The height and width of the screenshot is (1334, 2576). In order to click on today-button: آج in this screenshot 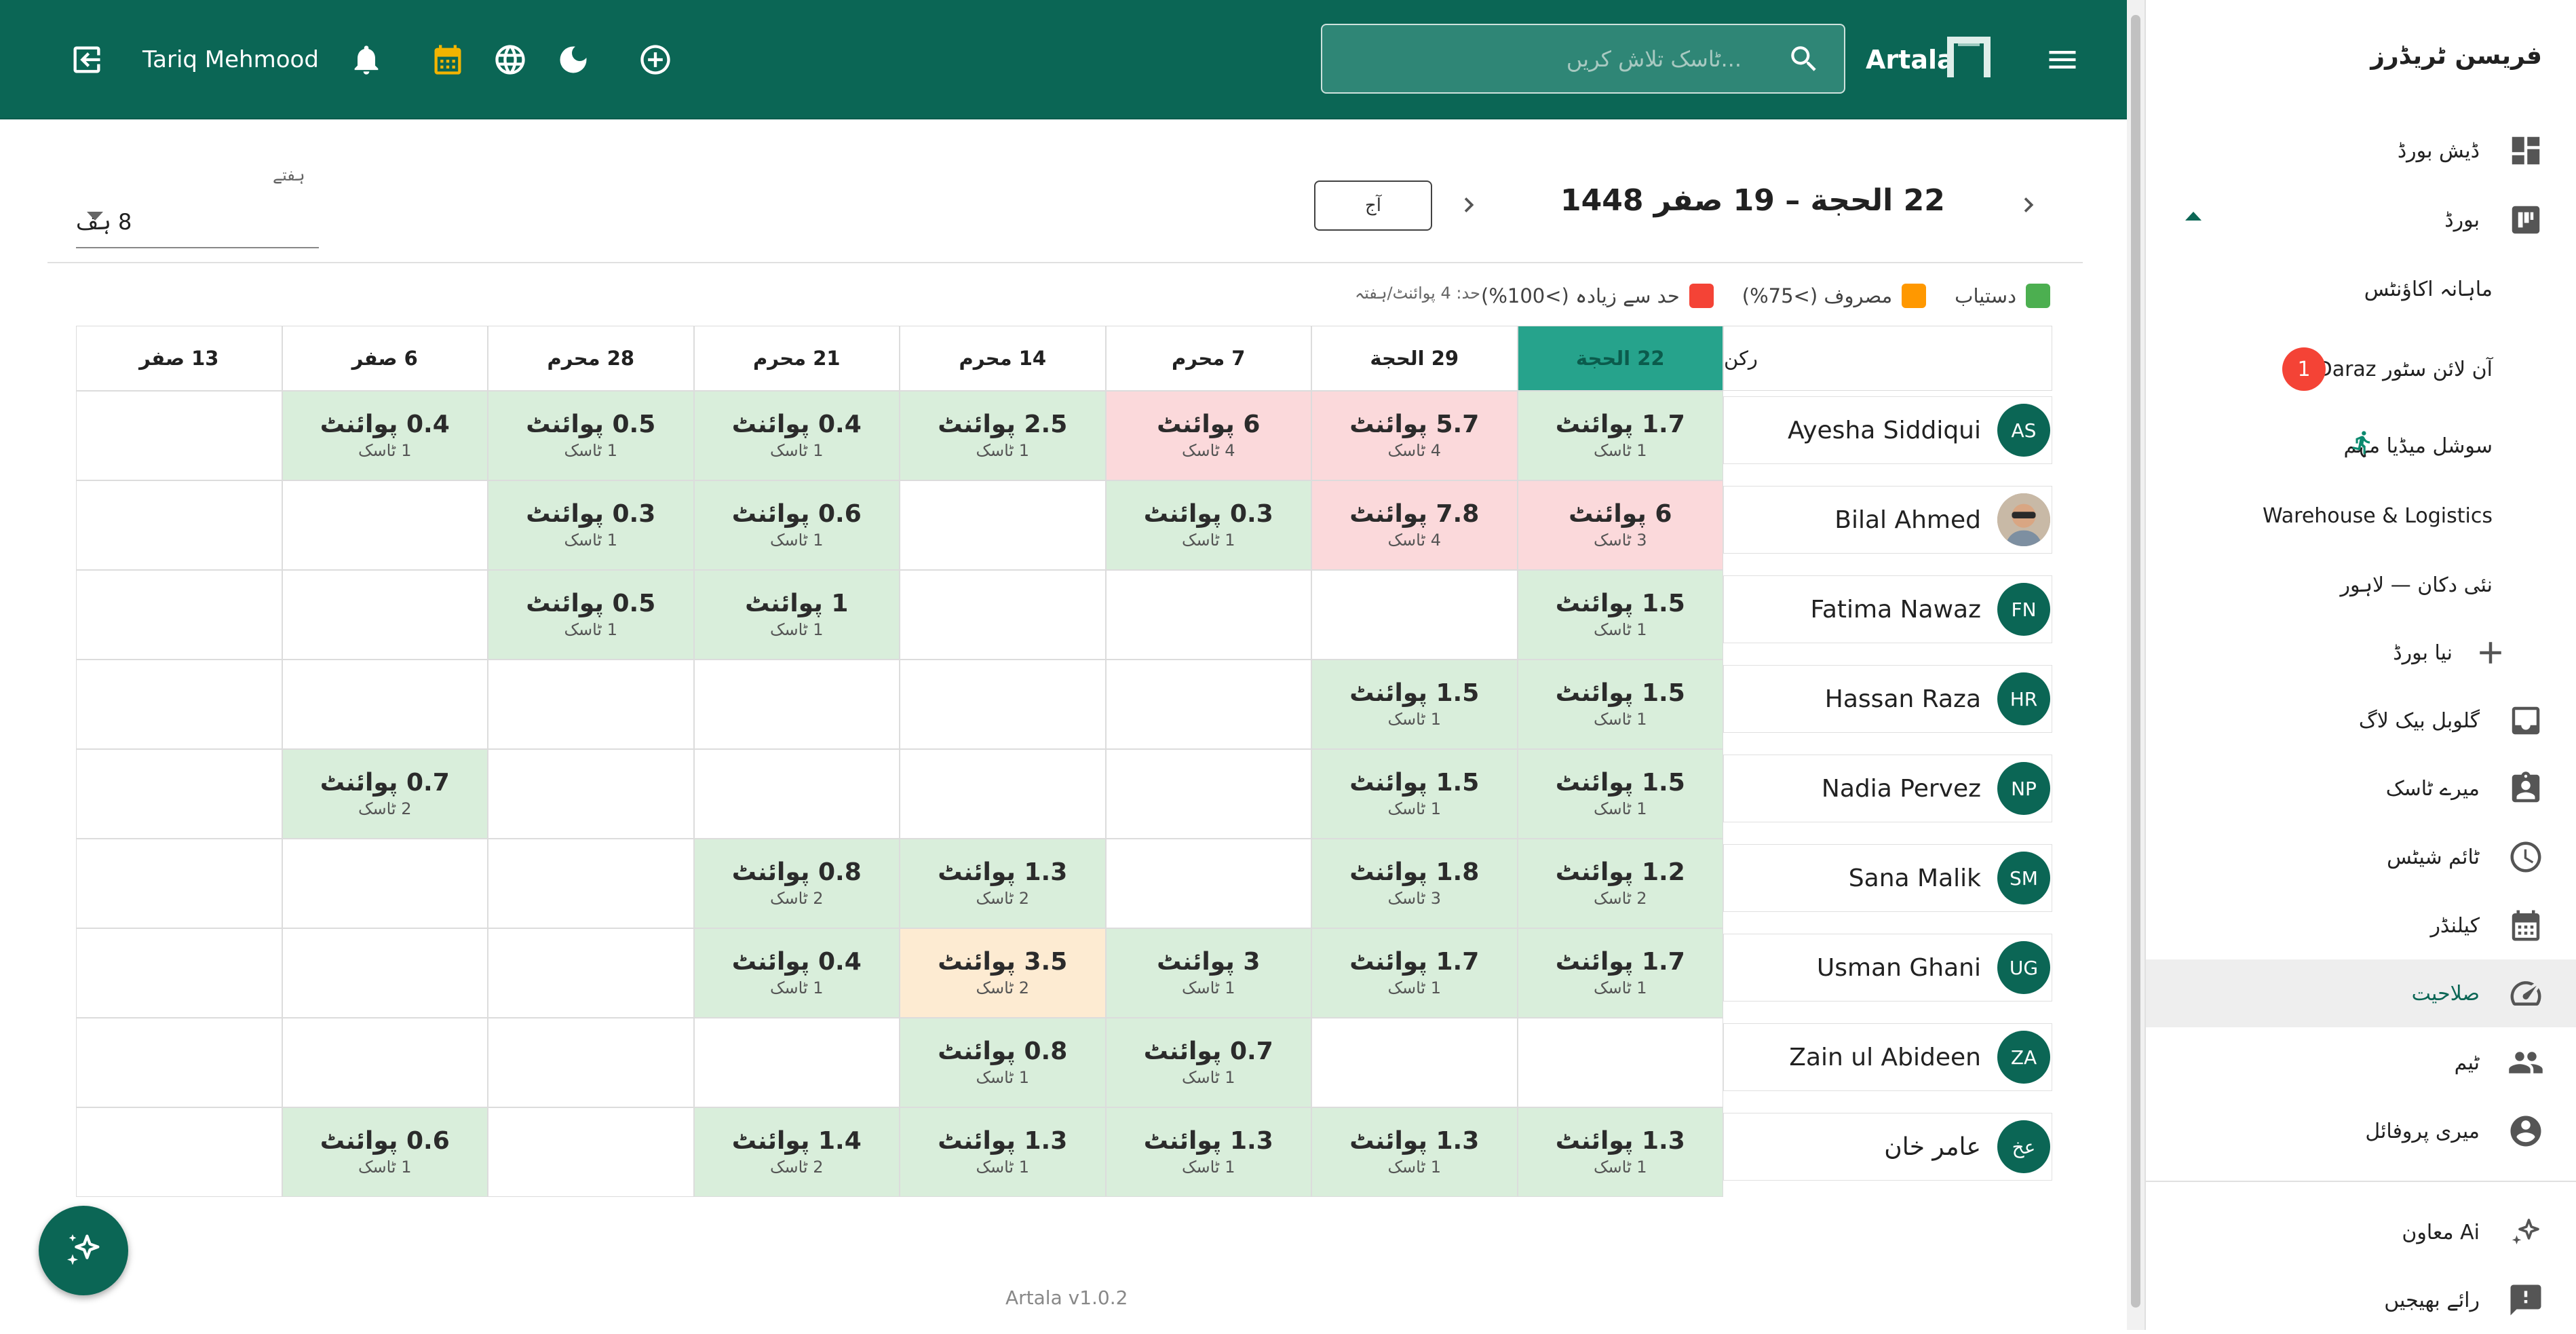, I will do `click(1373, 205)`.